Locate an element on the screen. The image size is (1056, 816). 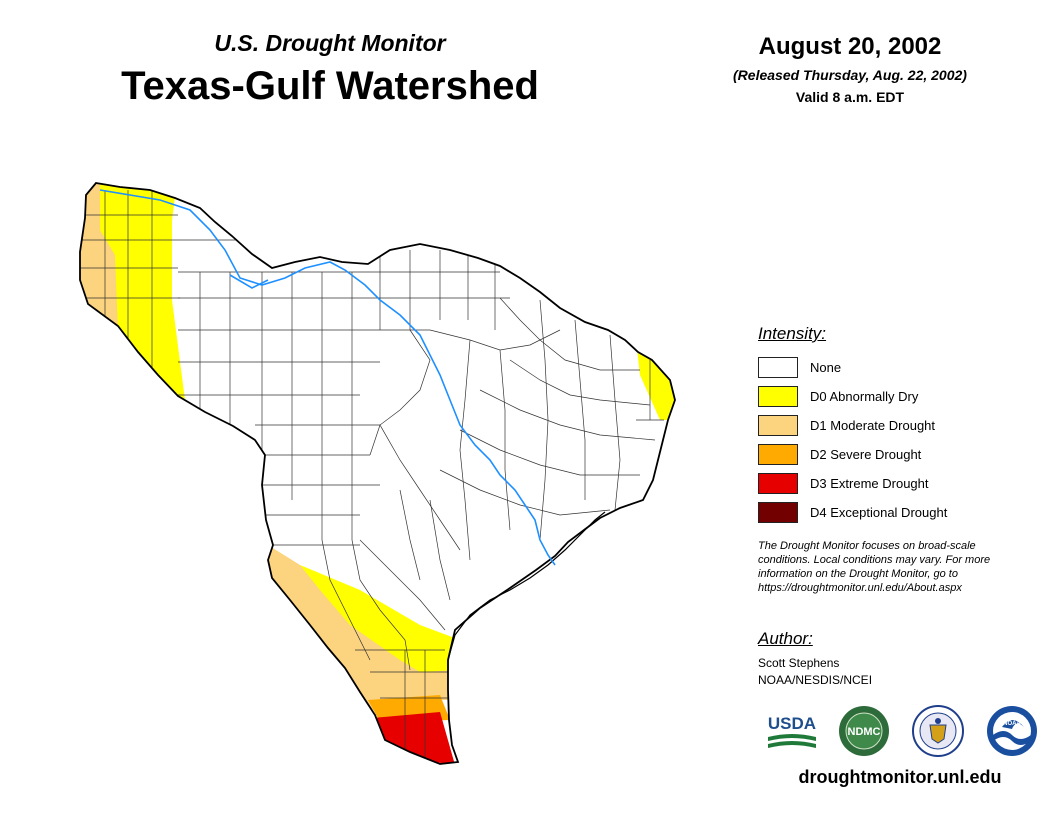
legend-label: D2 Severe Drought is located at coordinates (866, 454).